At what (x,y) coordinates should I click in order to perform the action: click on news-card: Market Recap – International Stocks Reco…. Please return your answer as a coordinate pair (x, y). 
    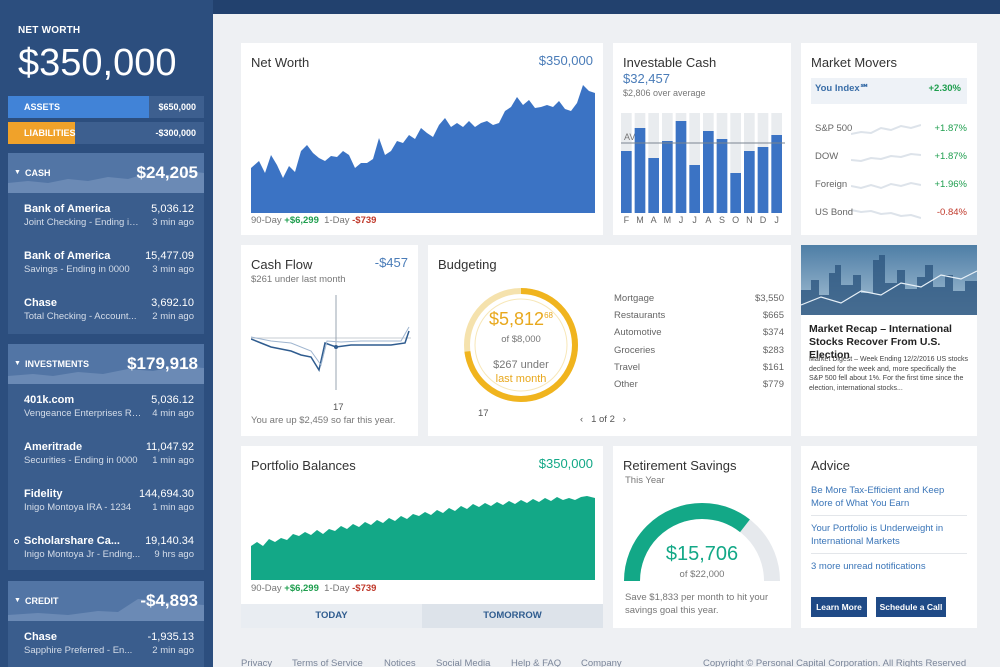
    Looking at the image, I should click on (889, 340).